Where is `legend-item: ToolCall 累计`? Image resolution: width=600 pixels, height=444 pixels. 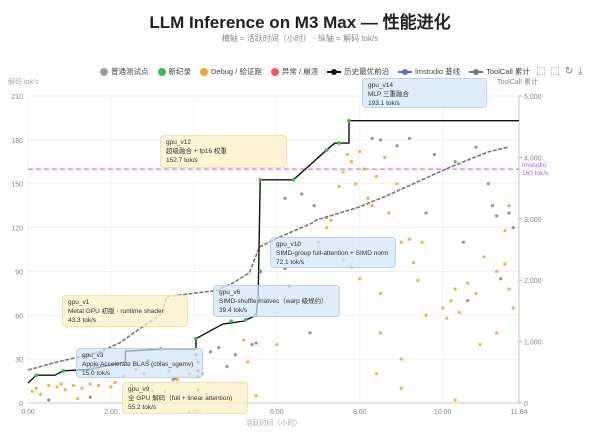
legend-item: ToolCall 累计 is located at coordinates (499, 71).